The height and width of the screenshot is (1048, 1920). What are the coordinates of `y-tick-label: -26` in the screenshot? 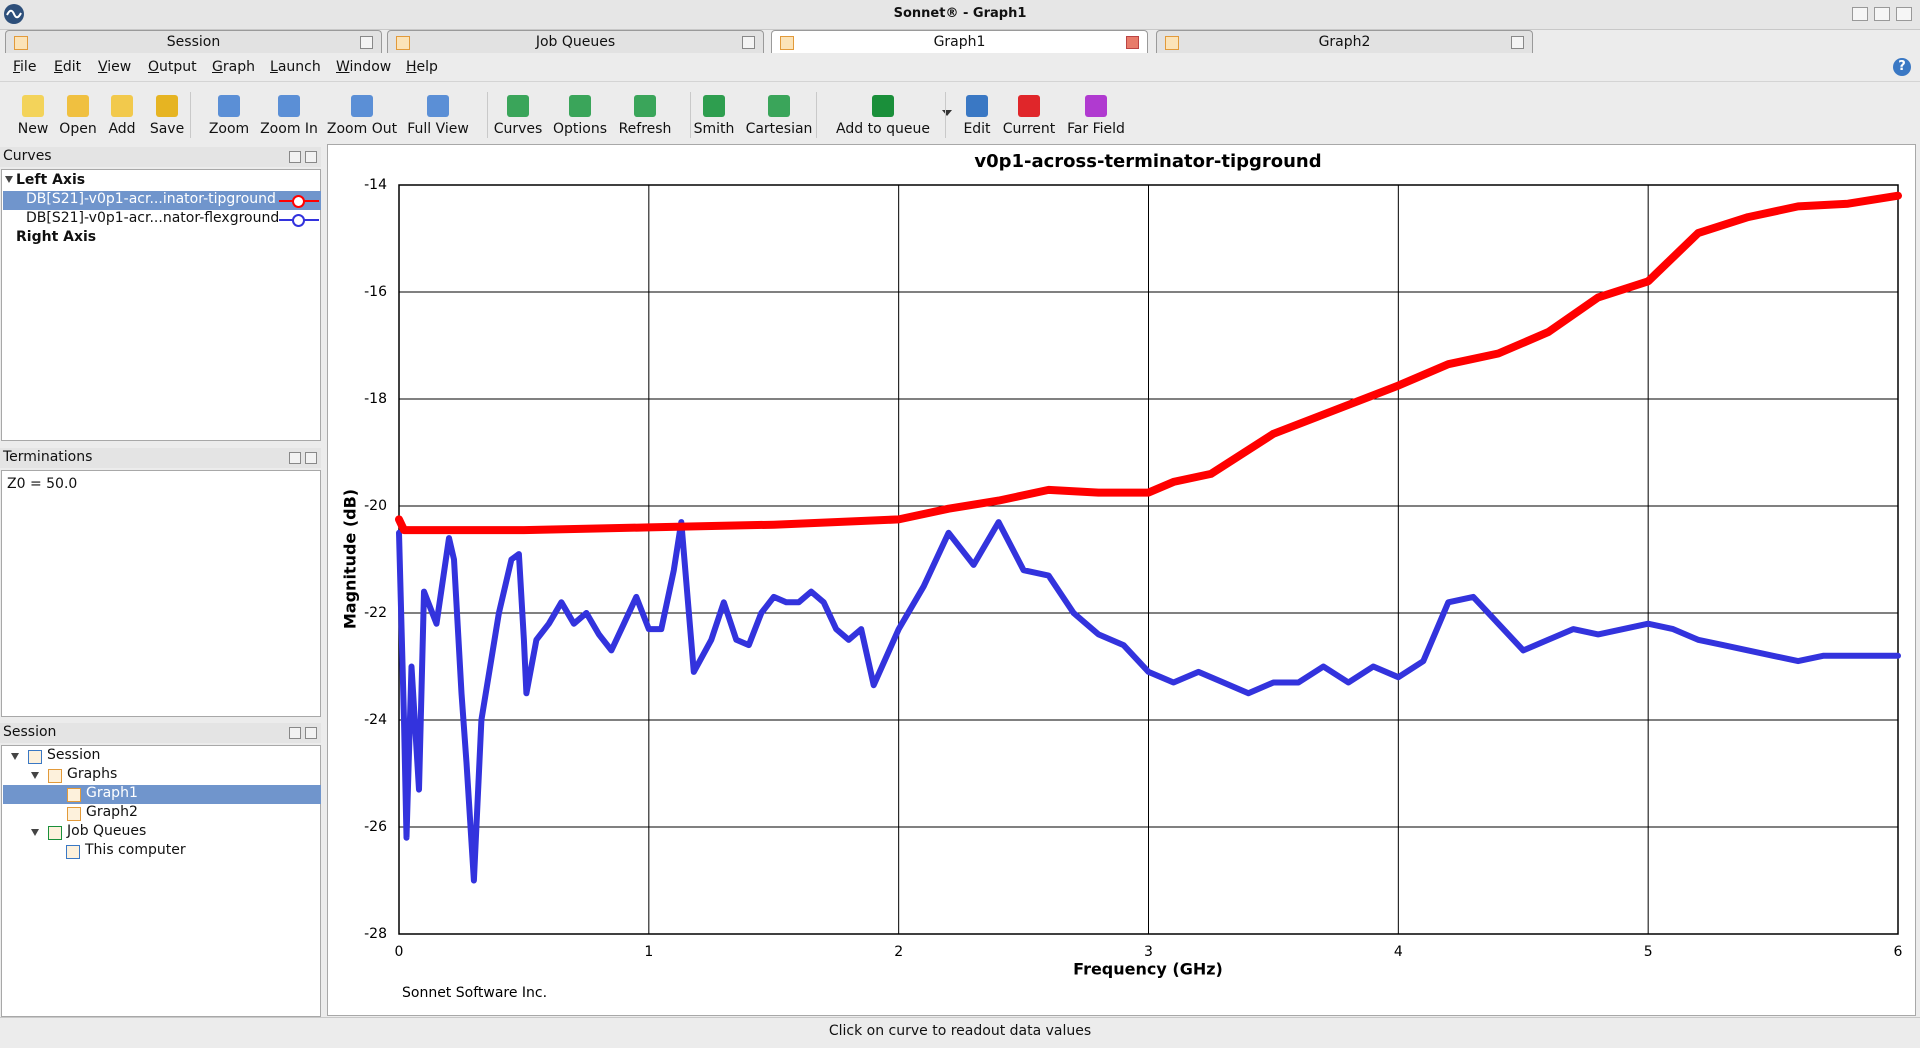 It's located at (375, 827).